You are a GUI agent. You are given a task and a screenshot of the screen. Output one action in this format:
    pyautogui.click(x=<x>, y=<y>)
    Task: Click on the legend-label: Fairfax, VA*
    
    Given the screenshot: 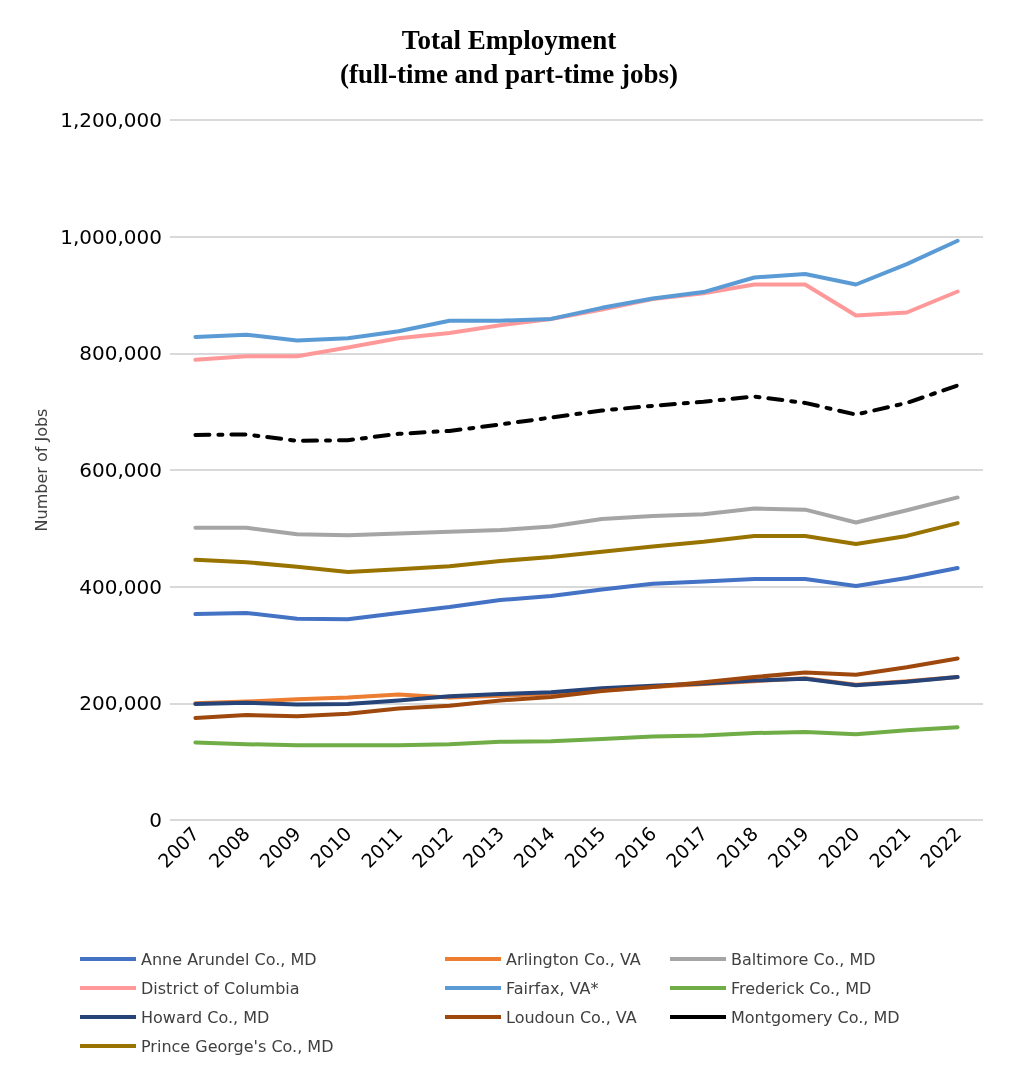 What is the action you would take?
    pyautogui.click(x=552, y=988)
    